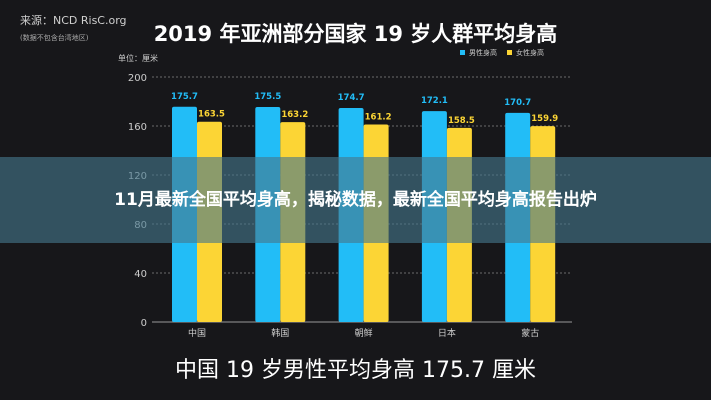 The width and height of the screenshot is (711, 400). Describe the element at coordinates (140, 274) in the screenshot. I see `y-tick-label: 40` at that location.